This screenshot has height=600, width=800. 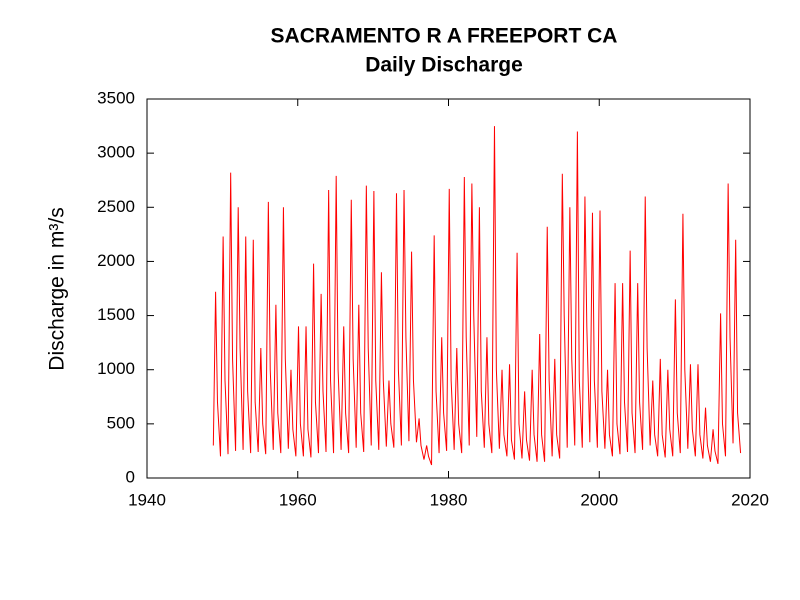 What do you see at coordinates (57, 288) in the screenshot?
I see `y-axis-label: Discharge in m³/s` at bounding box center [57, 288].